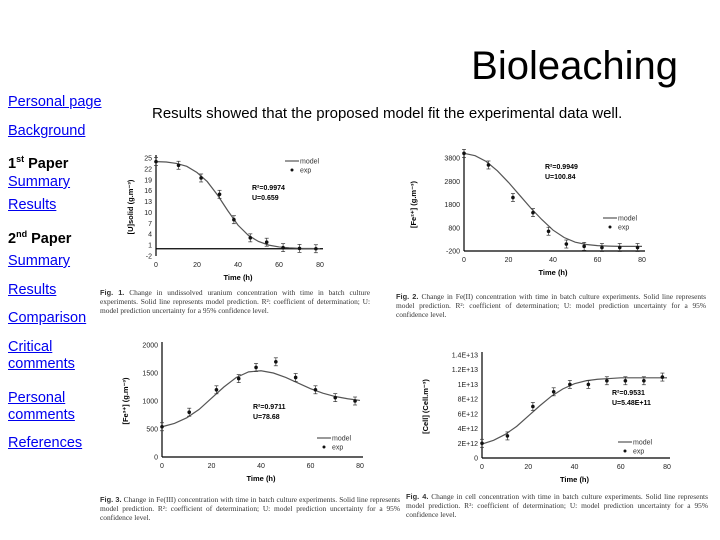 The width and height of the screenshot is (720, 540). Describe the element at coordinates (621, 467) in the screenshot. I see `fig4-x-tick-label: 60` at that location.